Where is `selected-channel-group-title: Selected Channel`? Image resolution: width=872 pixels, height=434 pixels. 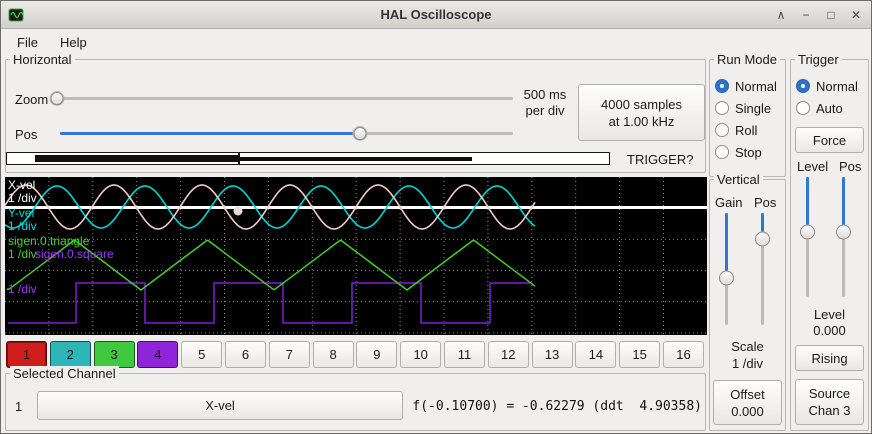 selected-channel-group-title: Selected Channel is located at coordinates (64, 373).